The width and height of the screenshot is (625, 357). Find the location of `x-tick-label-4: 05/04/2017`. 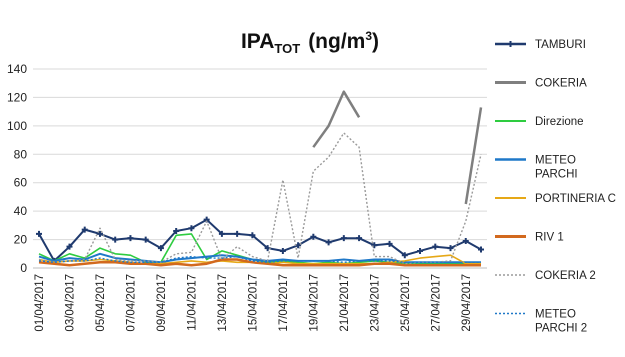

x-tick-label-4: 05/04/2017 is located at coordinates (101, 303).